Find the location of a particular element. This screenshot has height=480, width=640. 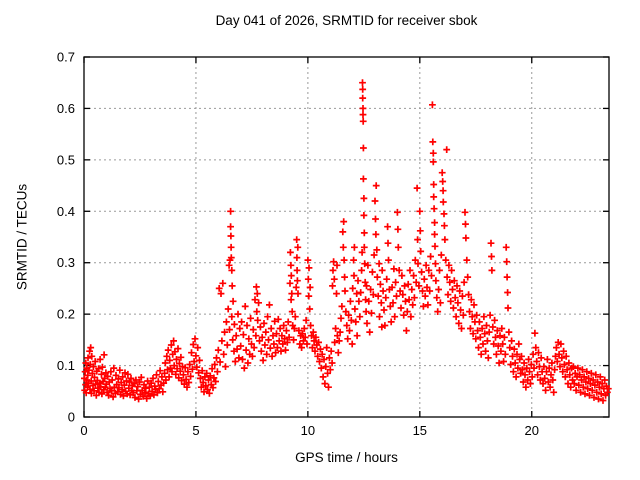

y-tick-label: 0.7 is located at coordinates (66, 57).